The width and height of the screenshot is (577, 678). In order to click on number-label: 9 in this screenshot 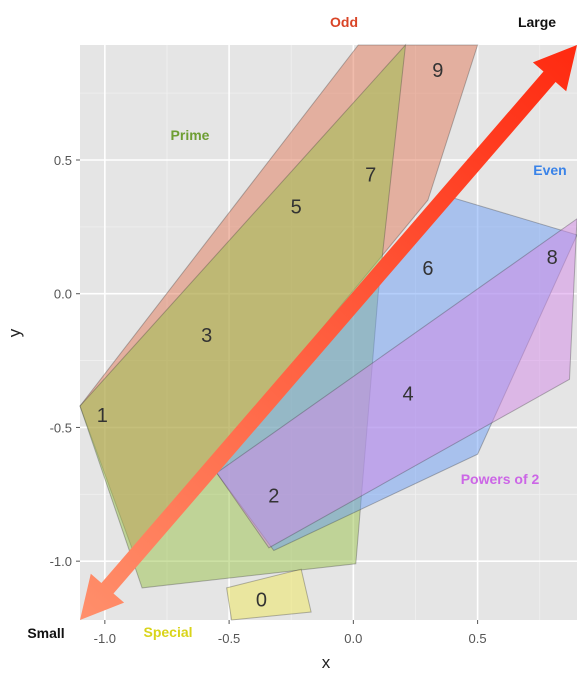, I will do `click(437, 71)`.